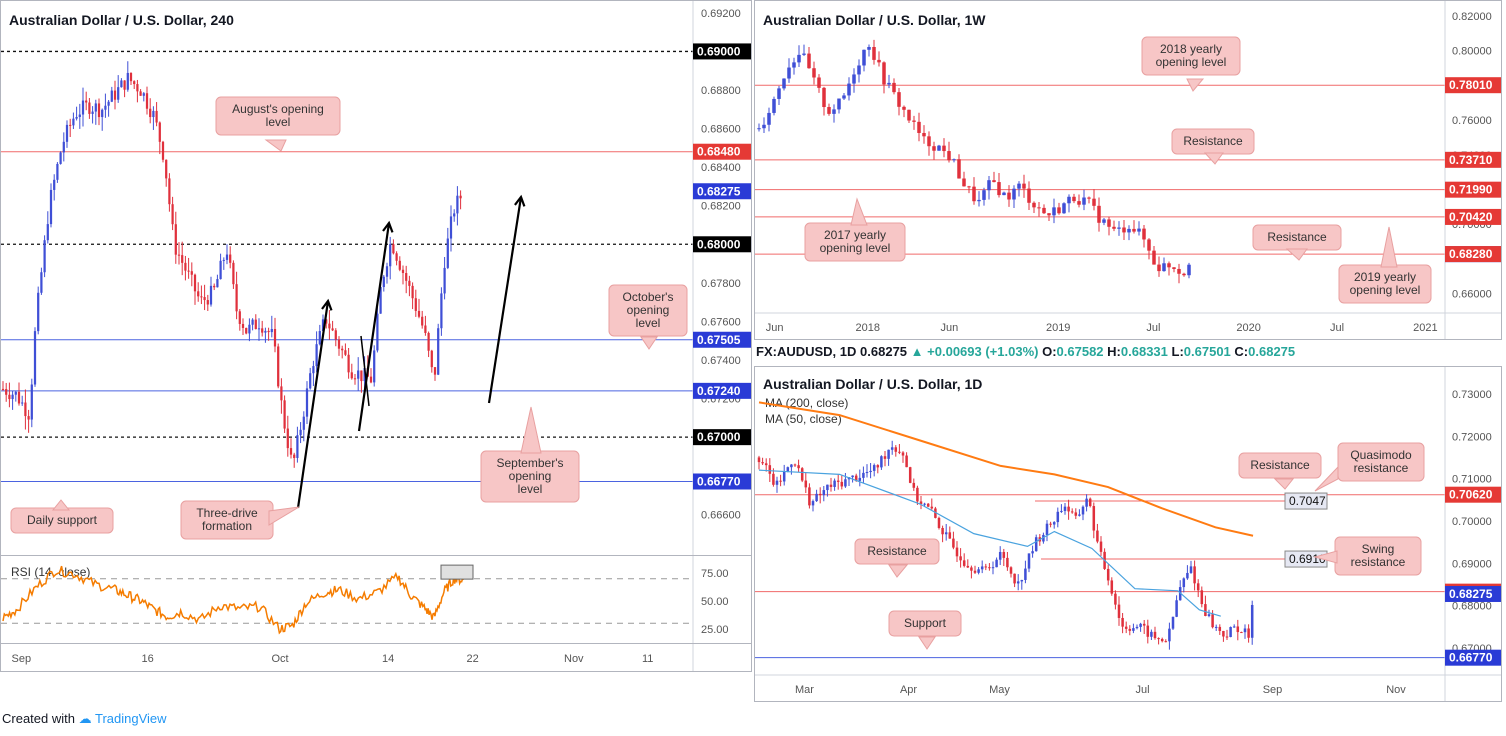 This screenshot has height=736, width=1506. I want to click on x-tick-label: Jun, so click(775, 328).